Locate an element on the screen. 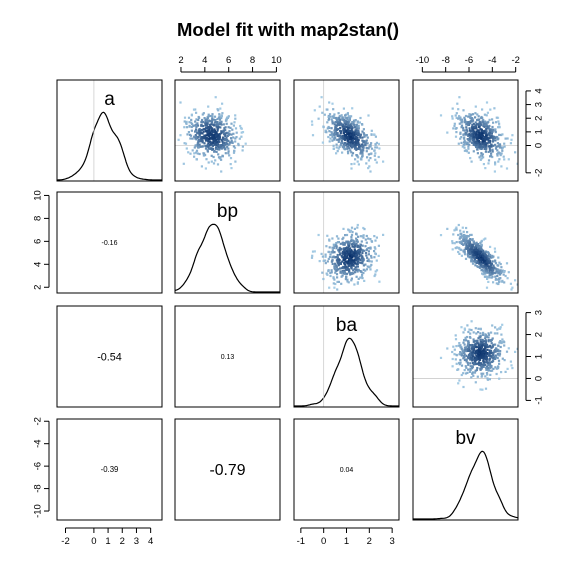 The width and height of the screenshot is (576, 576). panel-frame is located at coordinates (227, 356).